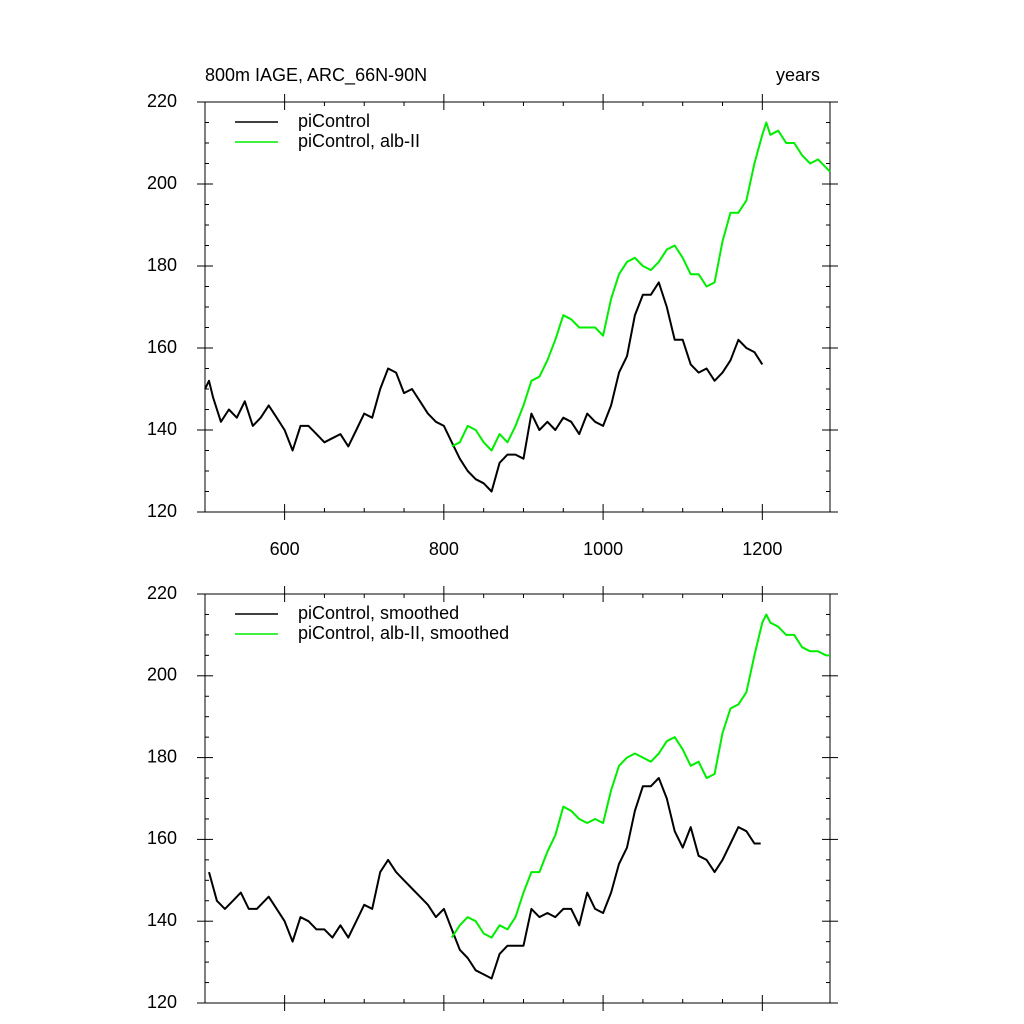  What do you see at coordinates (603, 549) in the screenshot?
I see `x-tick-label: 1000` at bounding box center [603, 549].